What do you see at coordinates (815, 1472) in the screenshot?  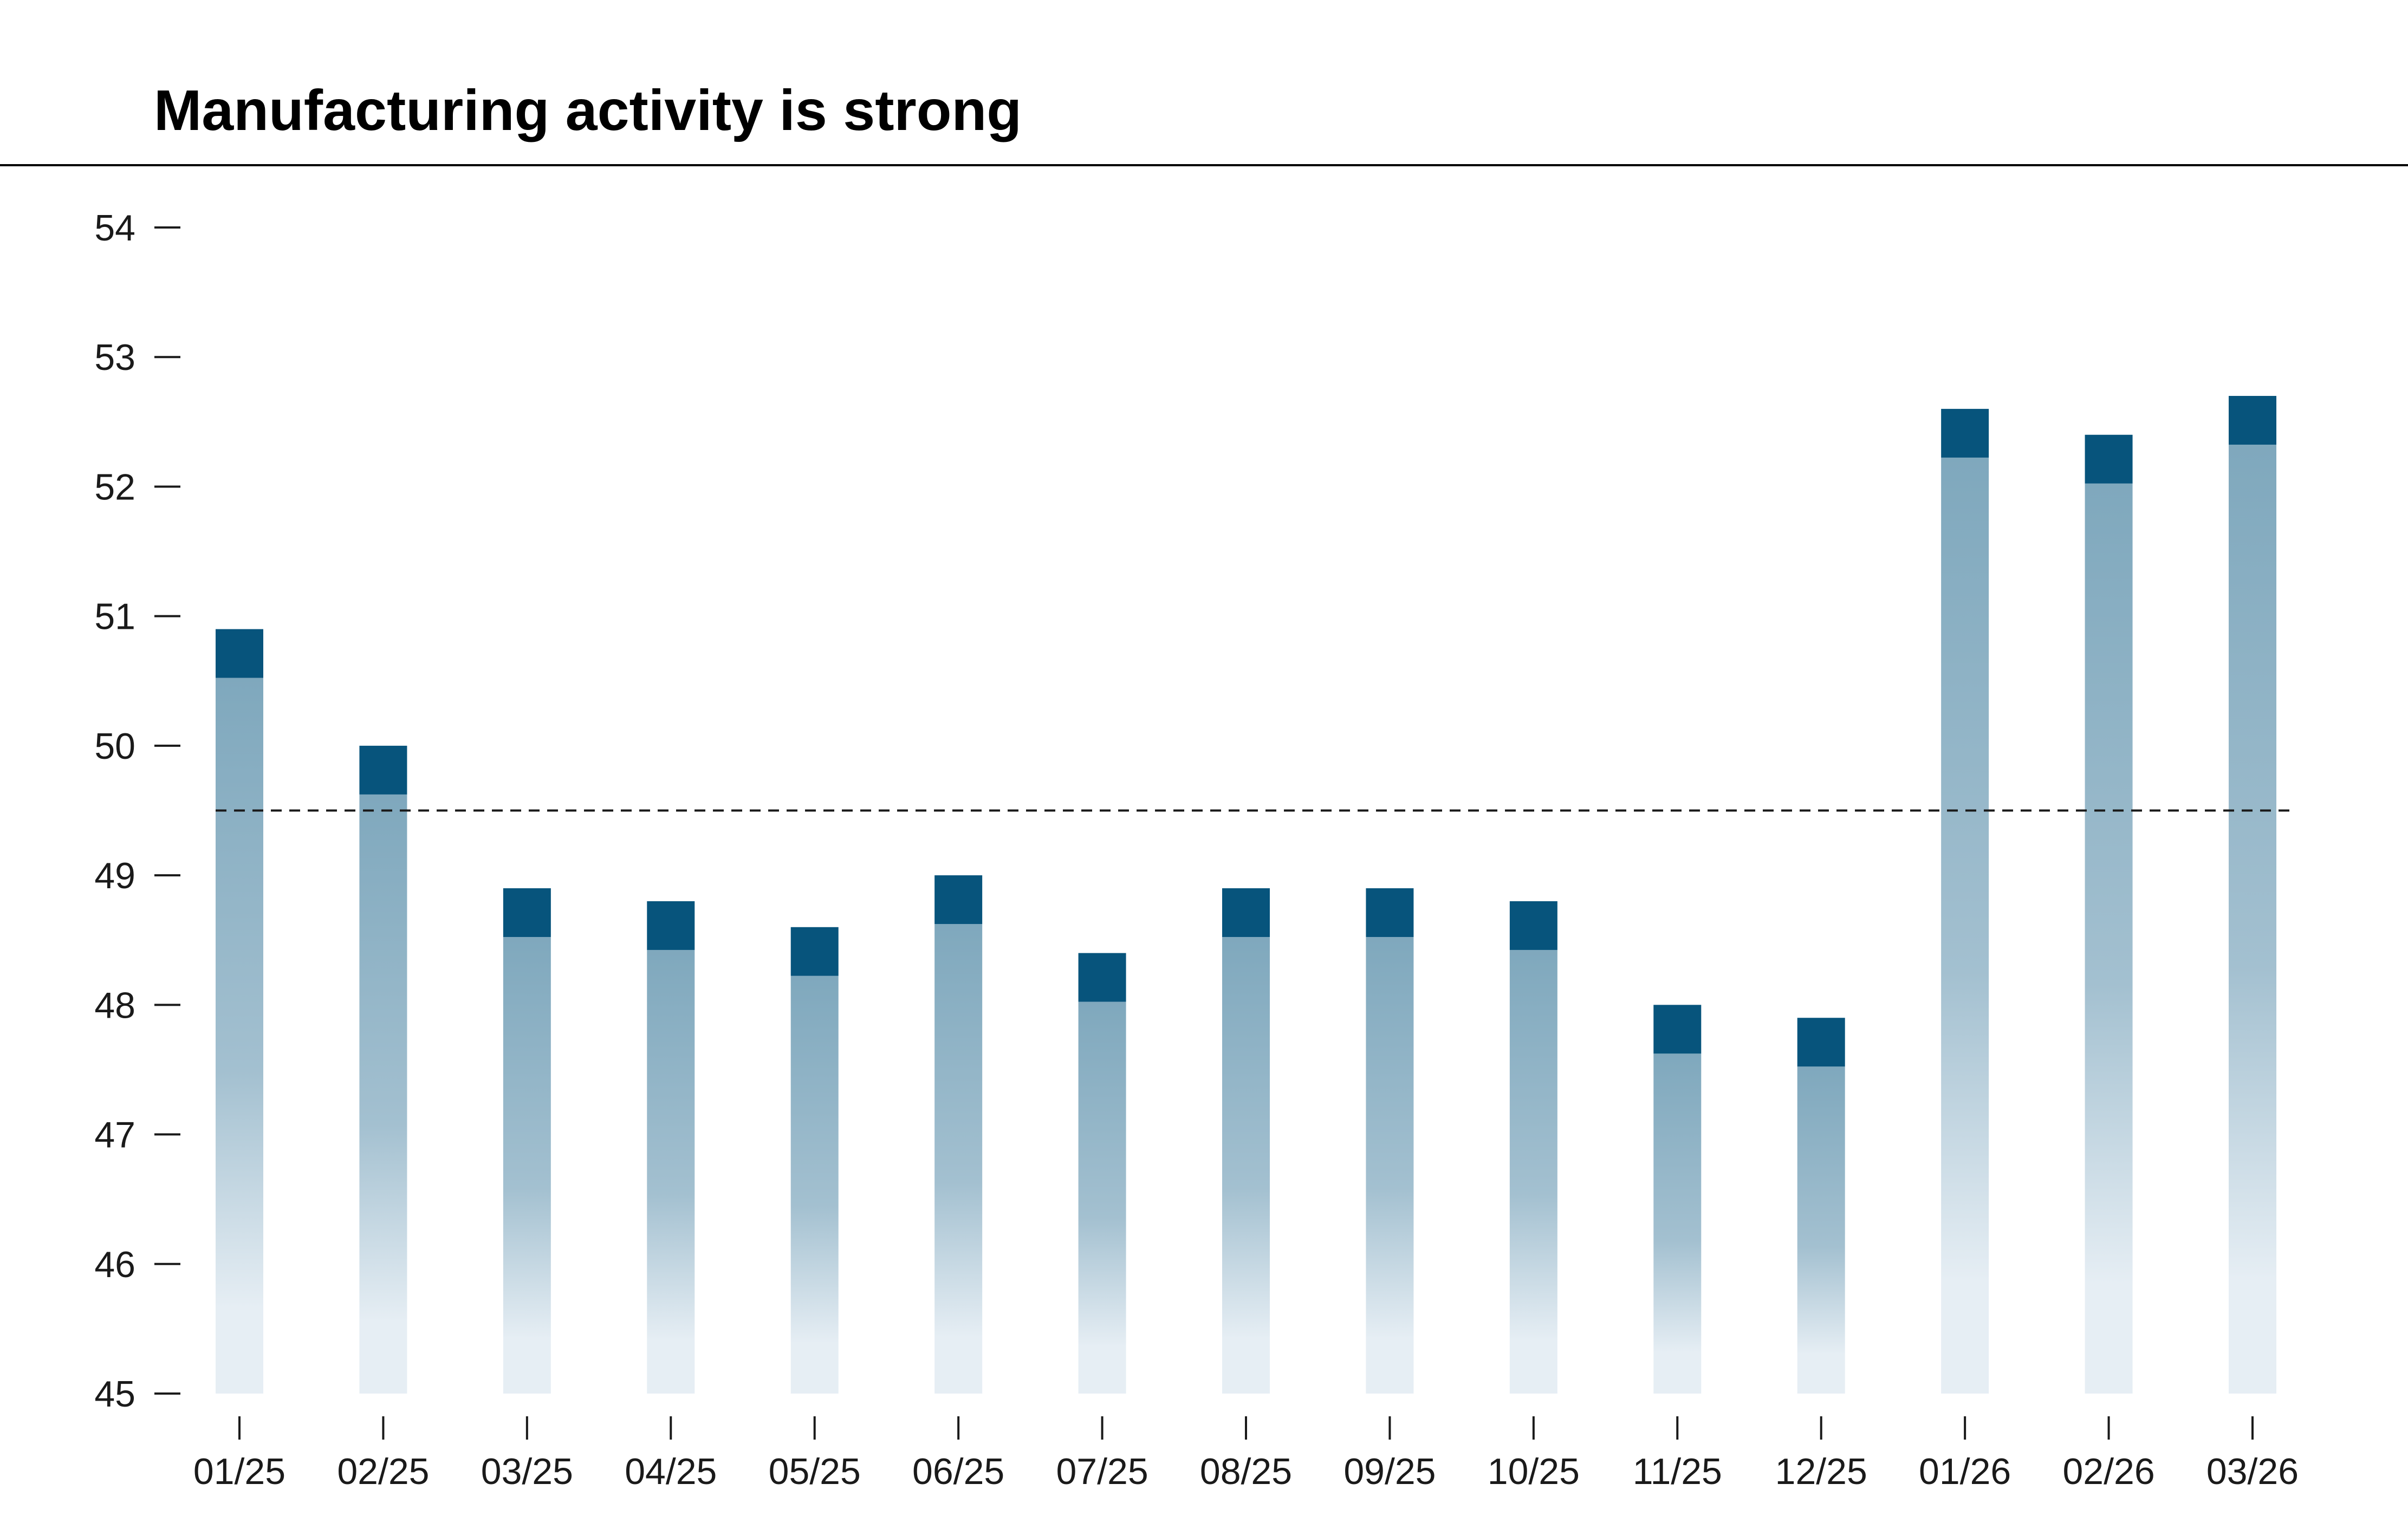 I see `x-tick-label: 05/25` at bounding box center [815, 1472].